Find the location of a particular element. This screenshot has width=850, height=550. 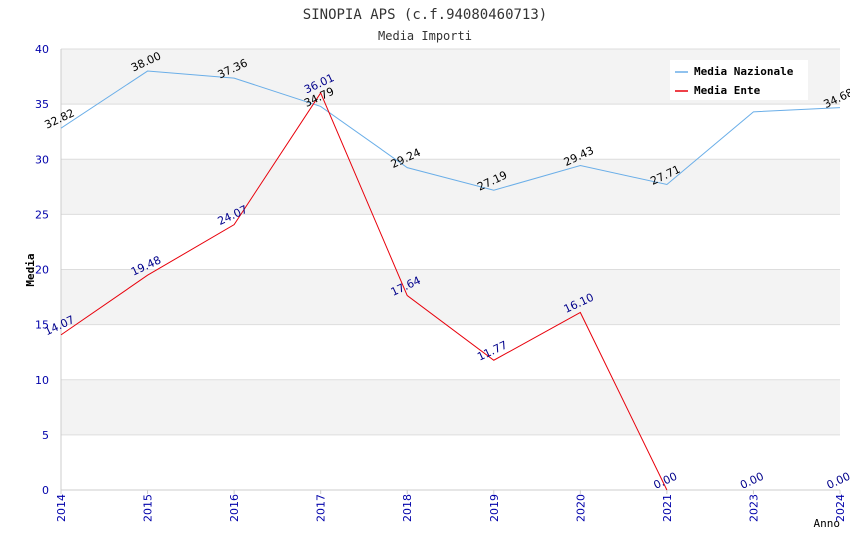

data-label: 14.07 is located at coordinates (59, 325).